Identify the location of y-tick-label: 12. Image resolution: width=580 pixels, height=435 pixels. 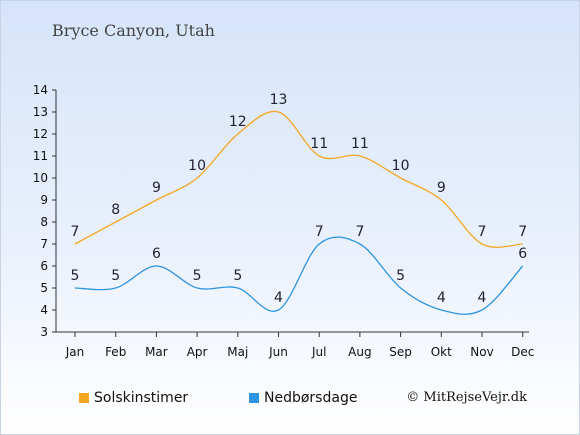
(40, 134).